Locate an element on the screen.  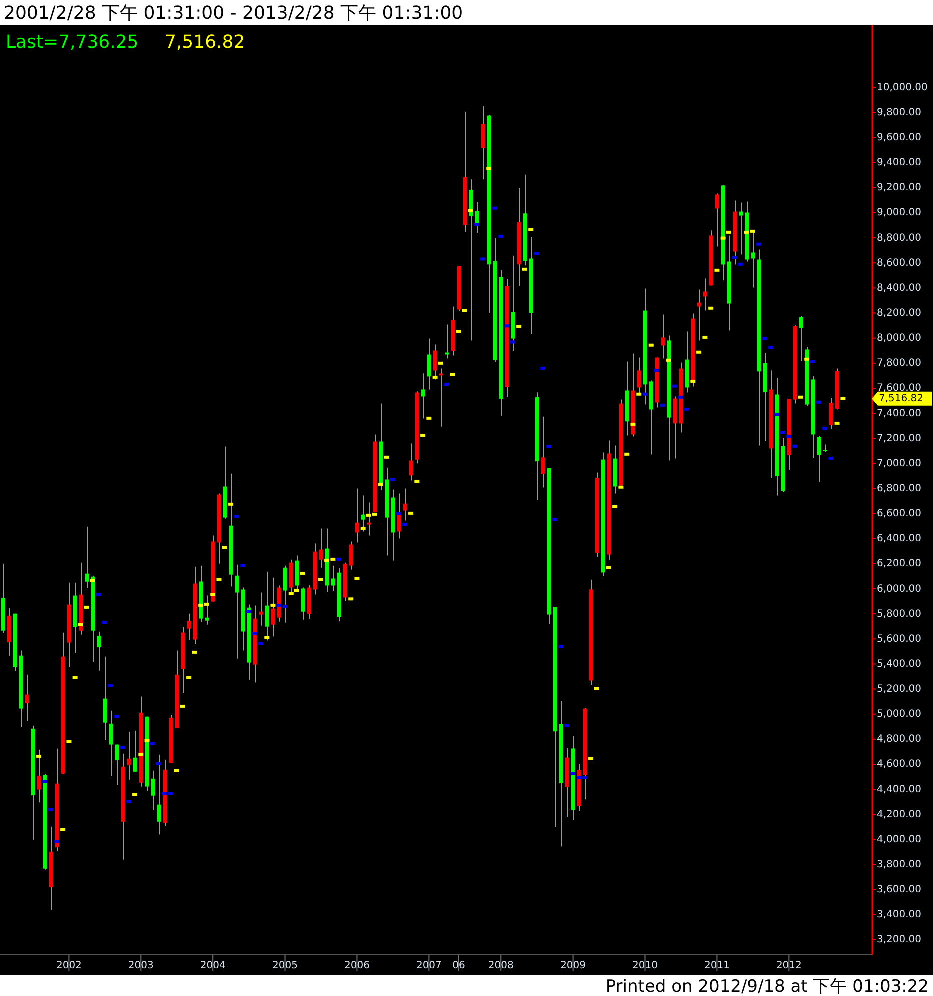
y-tick-label: 3,400.00 is located at coordinates (899, 915).